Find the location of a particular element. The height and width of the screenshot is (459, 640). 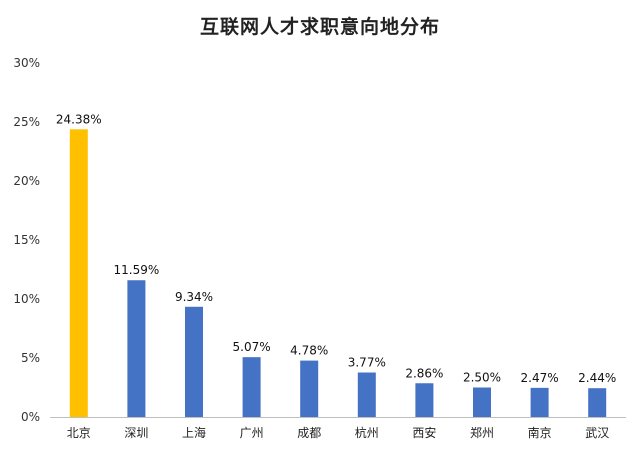

bar-杭州 is located at coordinates (366, 394).